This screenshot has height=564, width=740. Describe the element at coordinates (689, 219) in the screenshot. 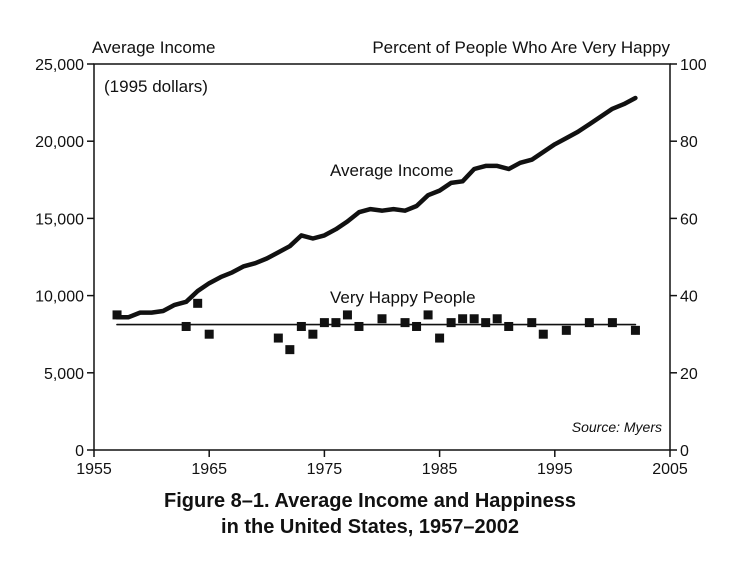

I see `y-right-tick-label: 60` at that location.